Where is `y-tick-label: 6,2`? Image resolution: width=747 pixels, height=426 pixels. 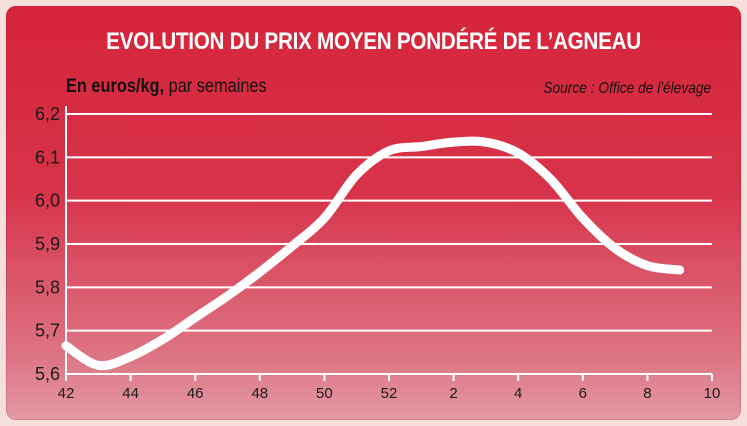
y-tick-label: 6,2 is located at coordinates (47, 114).